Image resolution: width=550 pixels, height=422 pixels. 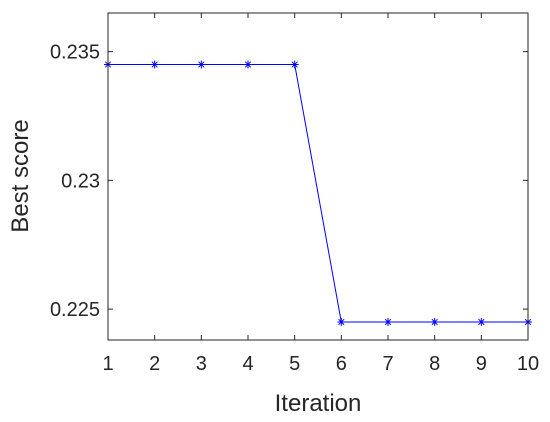 What do you see at coordinates (75, 310) in the screenshot?
I see `y-tick-label: 0.225` at bounding box center [75, 310].